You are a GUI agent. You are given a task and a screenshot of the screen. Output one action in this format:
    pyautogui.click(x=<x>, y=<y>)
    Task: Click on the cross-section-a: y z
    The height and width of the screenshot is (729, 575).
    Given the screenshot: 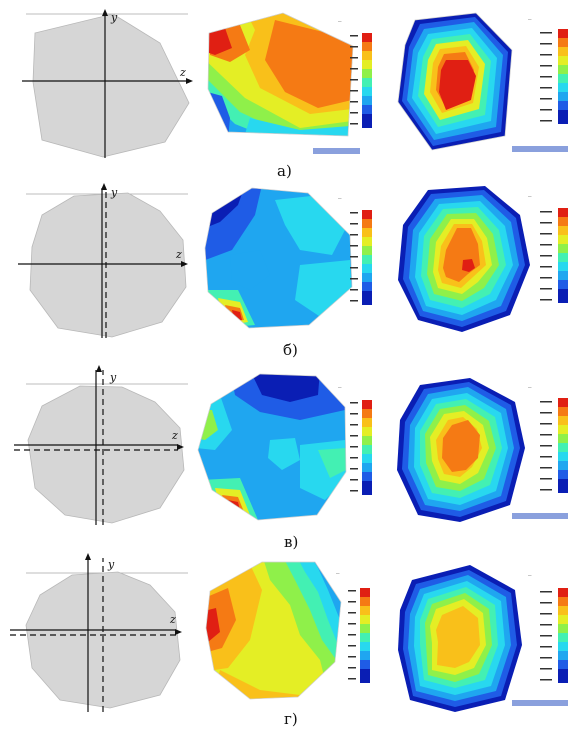 What is the action you would take?
    pyautogui.click(x=107, y=83)
    